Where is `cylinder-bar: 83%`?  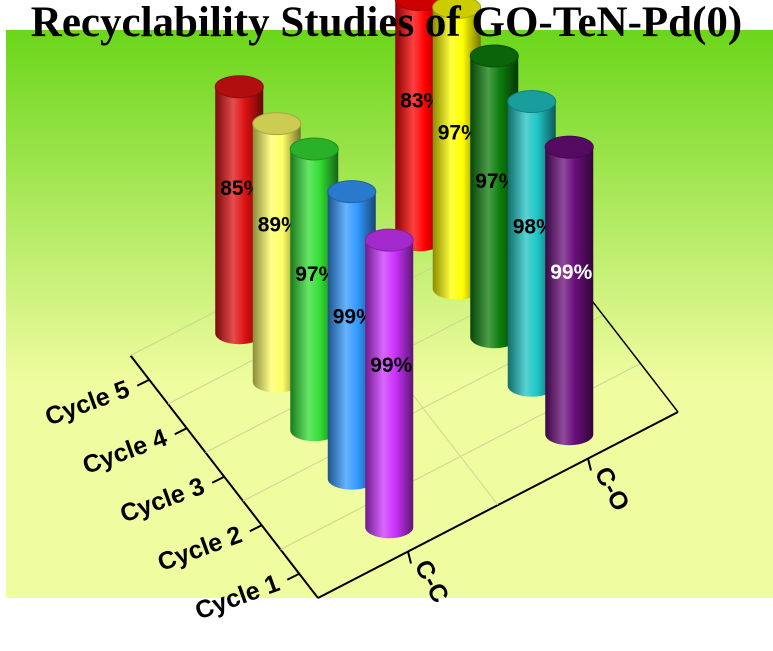
cylinder-bar: 83% is located at coordinates (419, 126).